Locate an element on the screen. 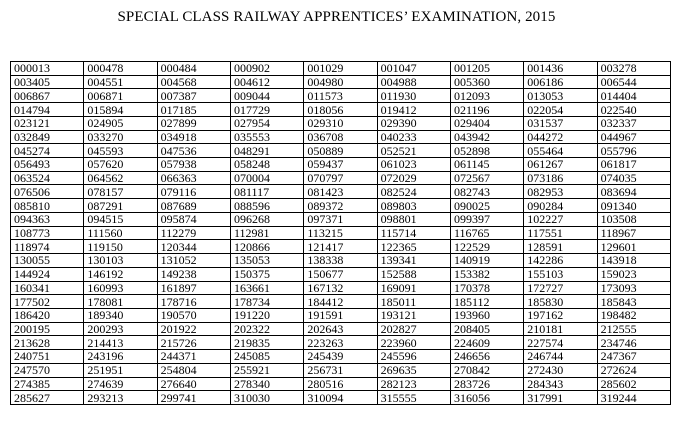 This screenshot has width=673, height=434. roll-number-cell: 272430 is located at coordinates (560, 370).